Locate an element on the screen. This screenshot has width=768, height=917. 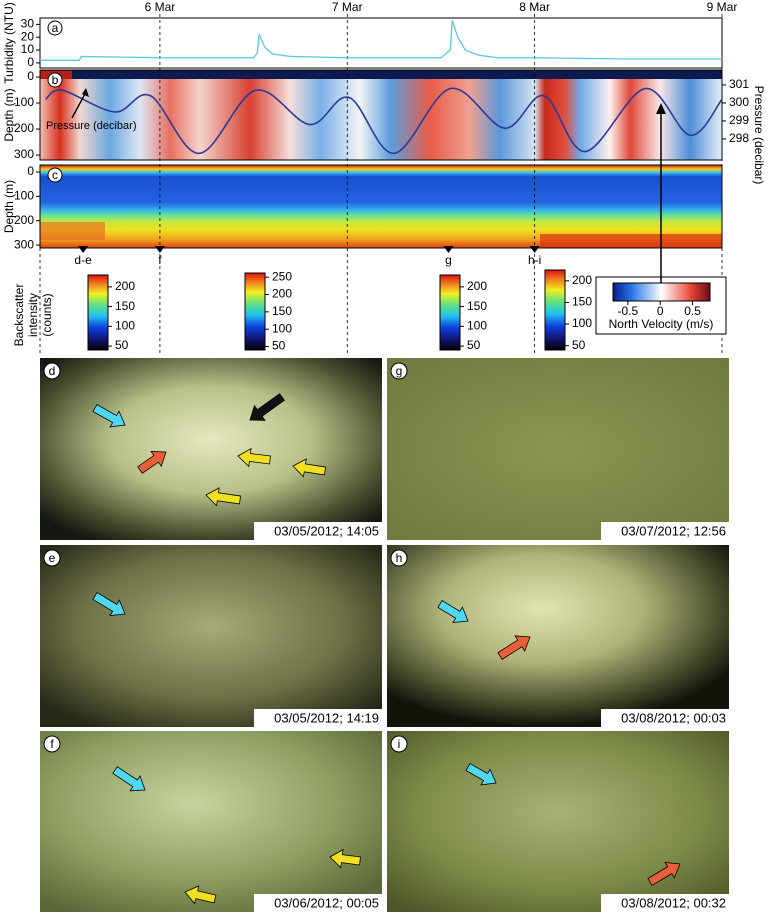
photo-letter: f is located at coordinates (52, 744).